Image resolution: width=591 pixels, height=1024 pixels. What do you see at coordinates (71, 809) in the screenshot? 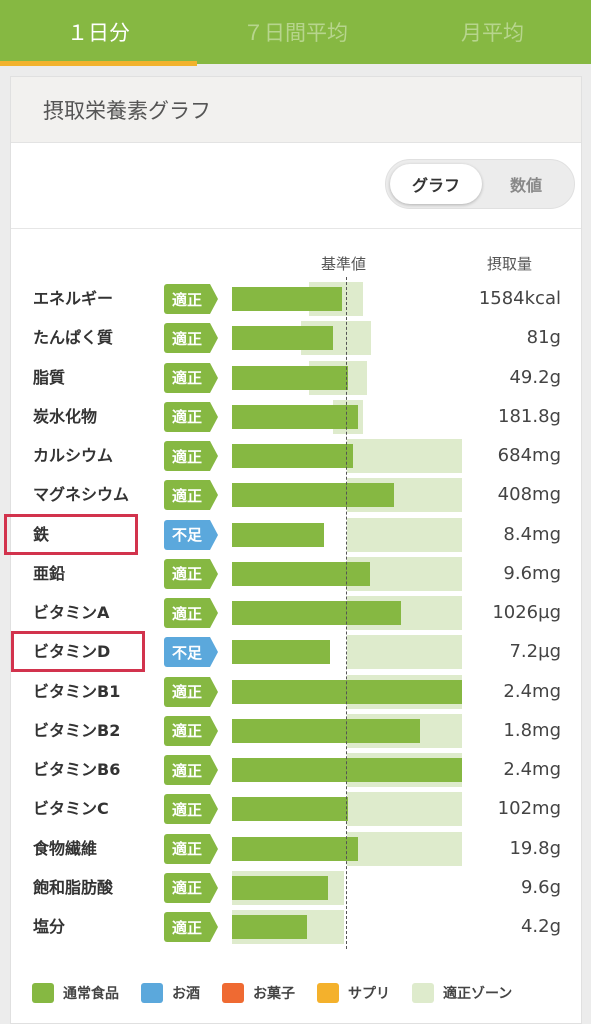
I see `nutrient-name: ビタミンC` at bounding box center [71, 809].